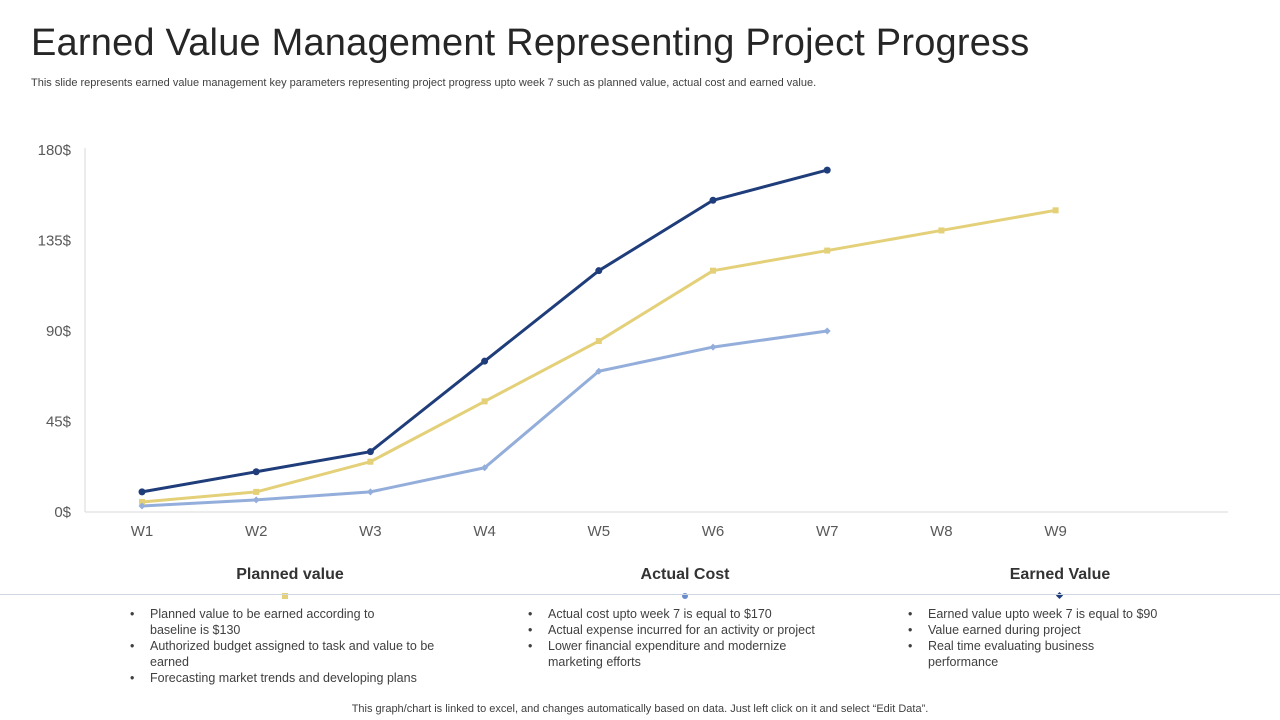 Image resolution: width=1280 pixels, height=720 pixels. What do you see at coordinates (685, 574) in the screenshot?
I see `legend-title-actual: Actual Cost` at bounding box center [685, 574].